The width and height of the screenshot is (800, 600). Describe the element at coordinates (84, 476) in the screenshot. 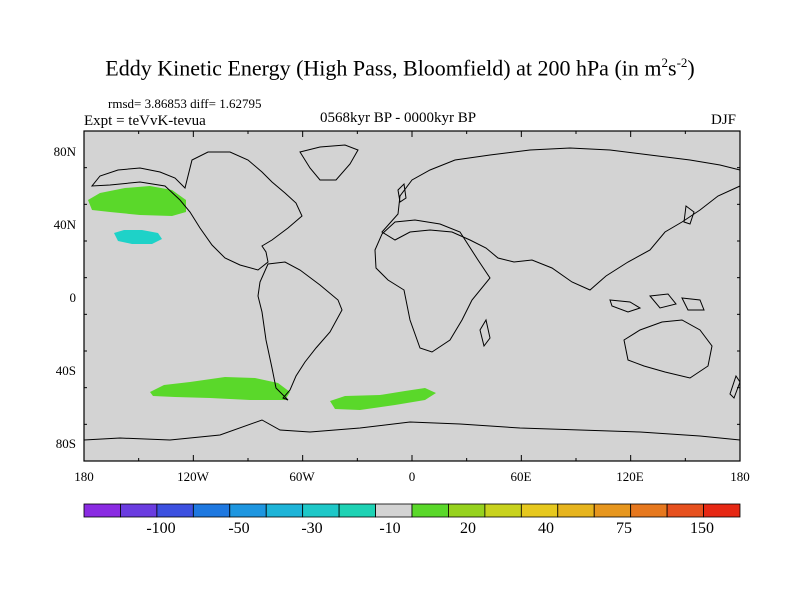

I see `lon-label-180w: 180` at that location.